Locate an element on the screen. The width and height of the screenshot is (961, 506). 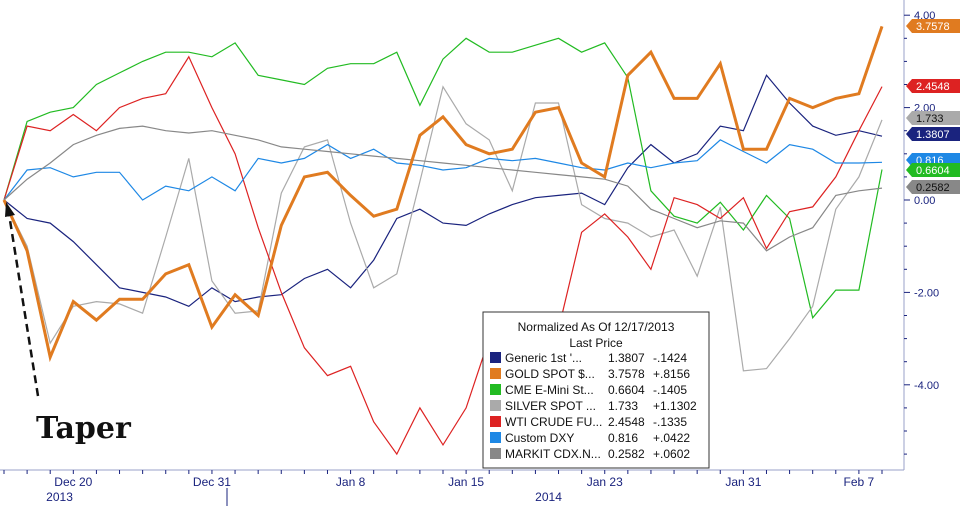
legend-row: SILVER SPOT ... 1.733 +1.1302 is located at coordinates (593, 406).